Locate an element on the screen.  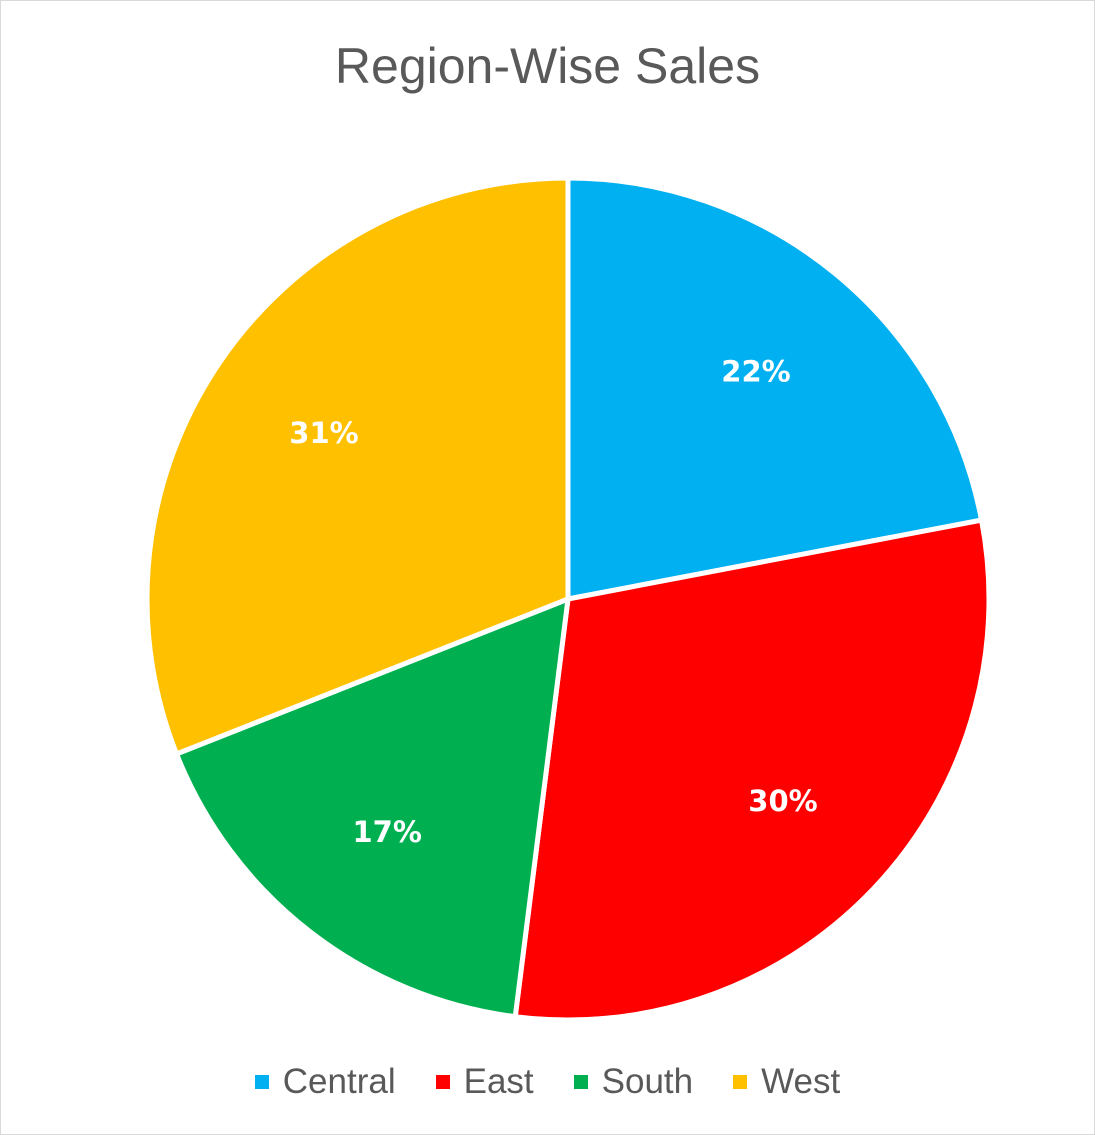
chart-title: Region-Wise Sales is located at coordinates (547, 66).